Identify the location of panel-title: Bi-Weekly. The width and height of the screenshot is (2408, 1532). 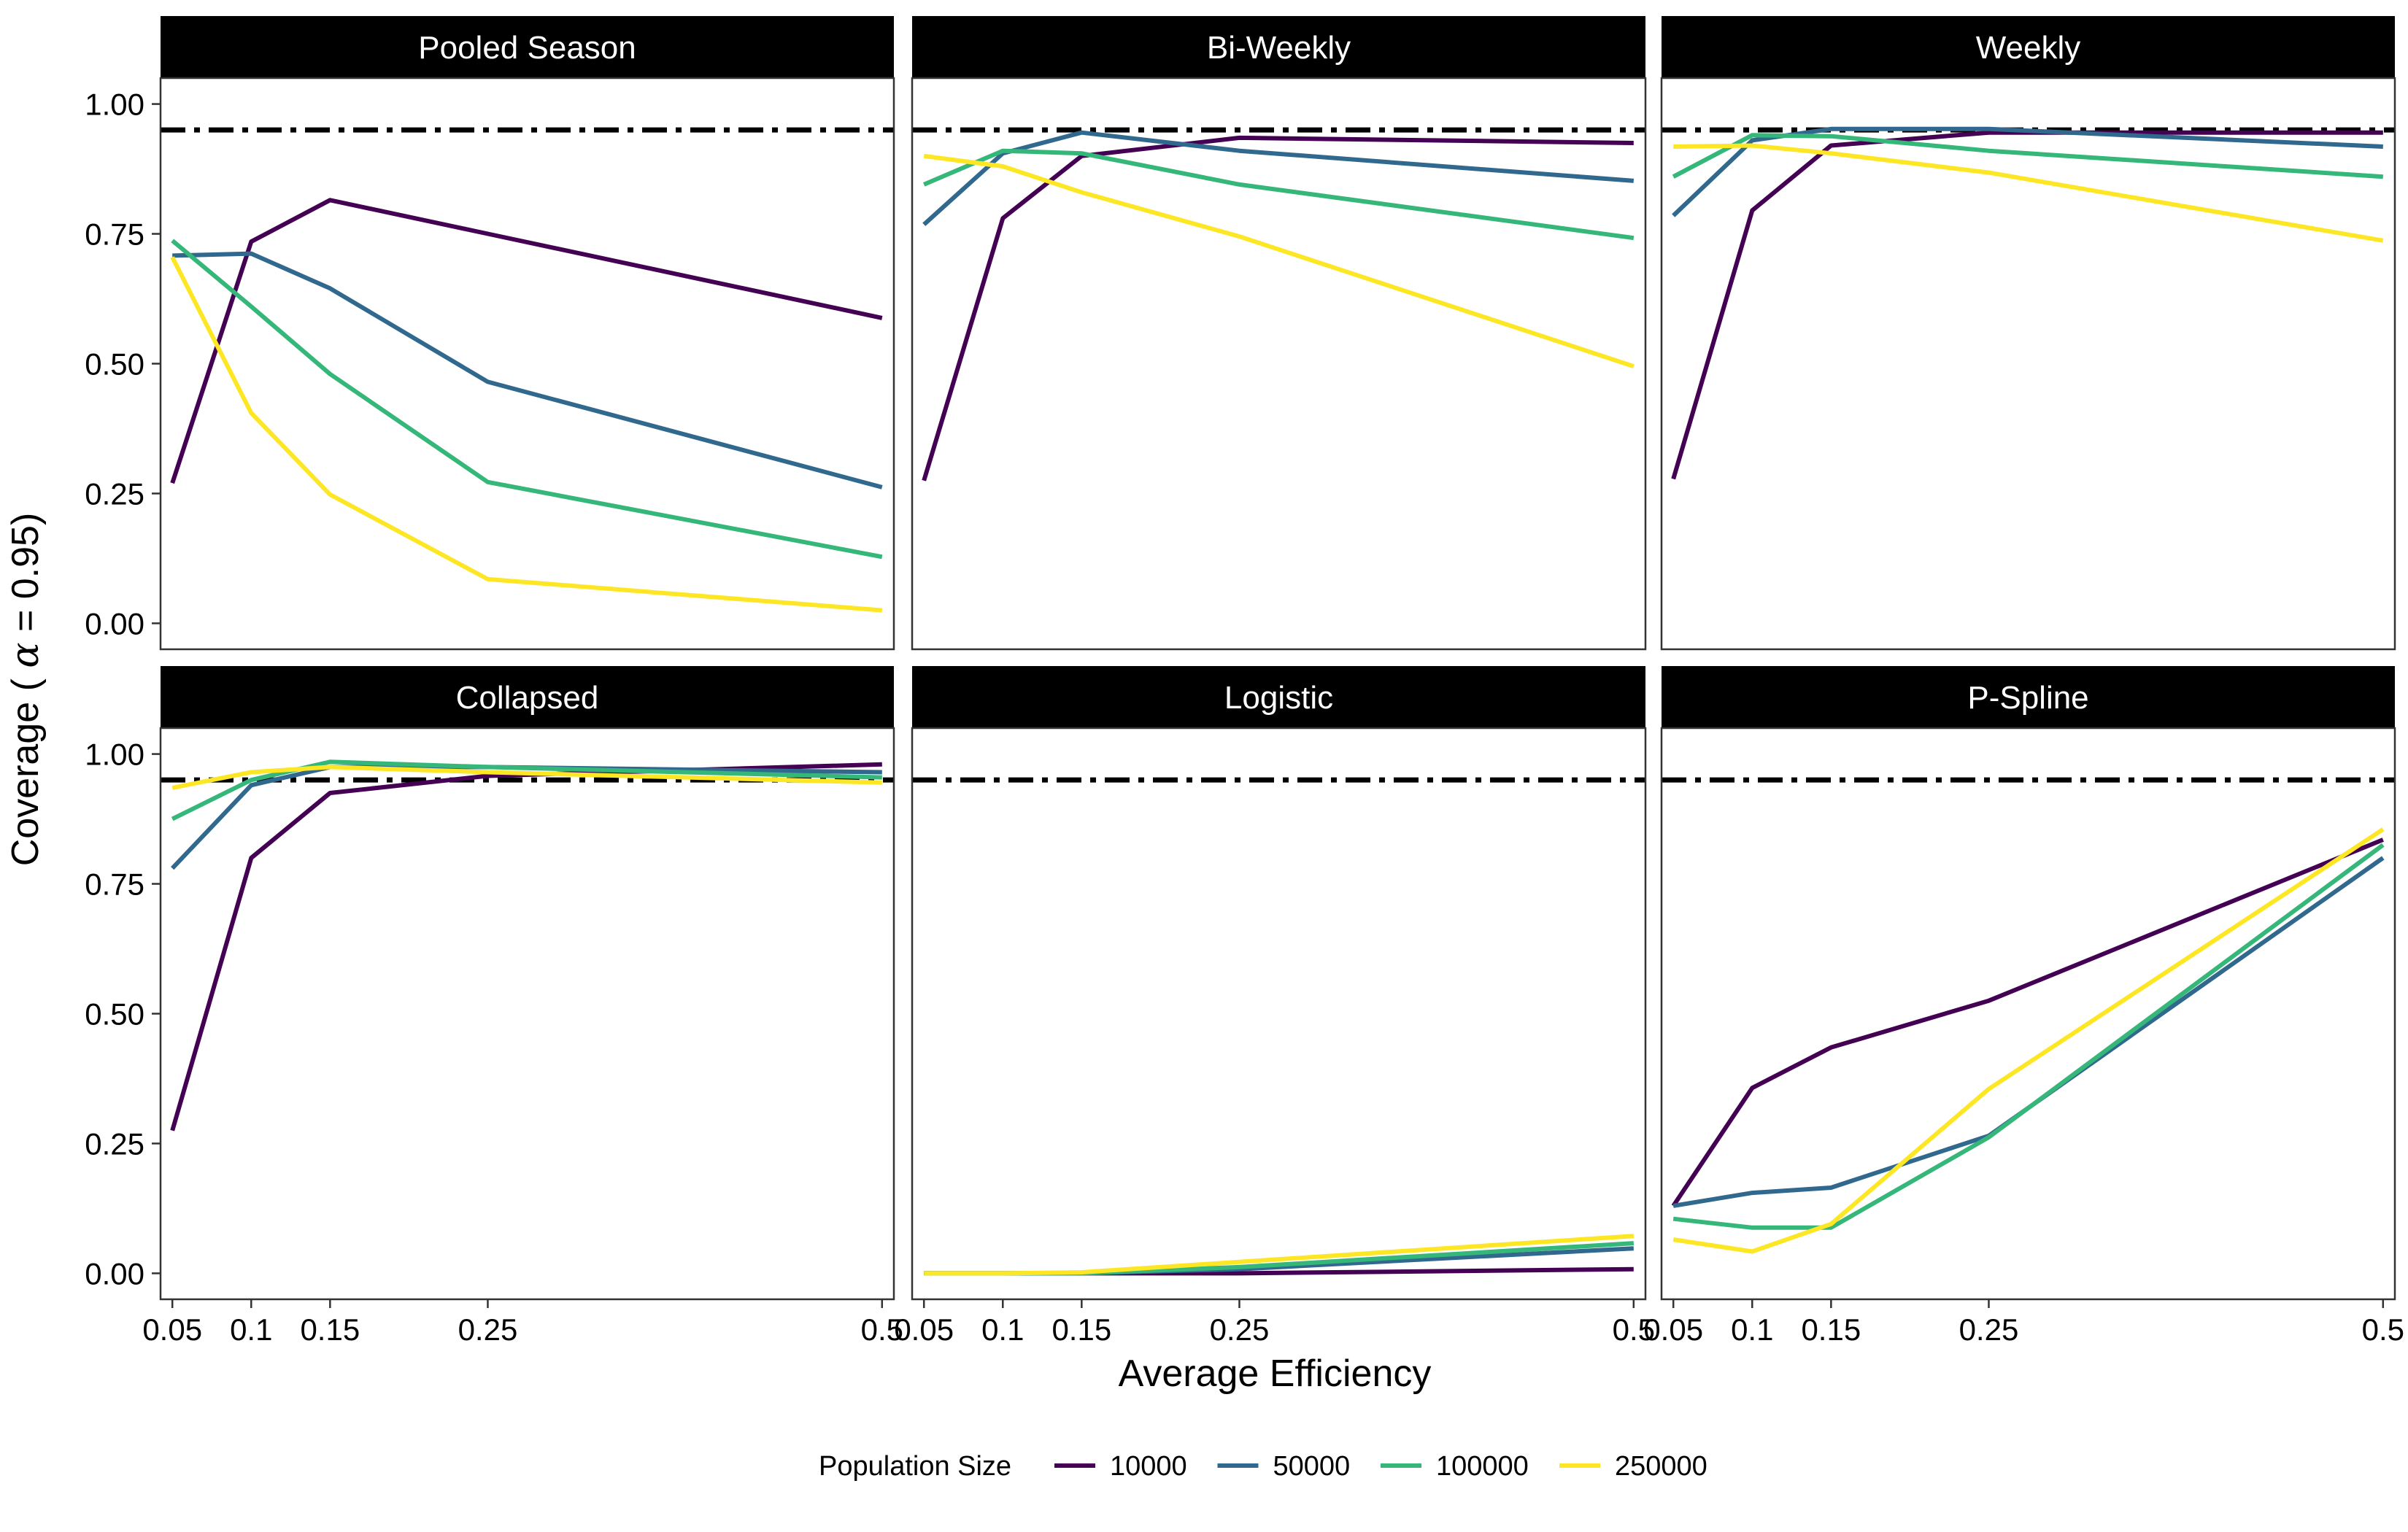
(1279, 48).